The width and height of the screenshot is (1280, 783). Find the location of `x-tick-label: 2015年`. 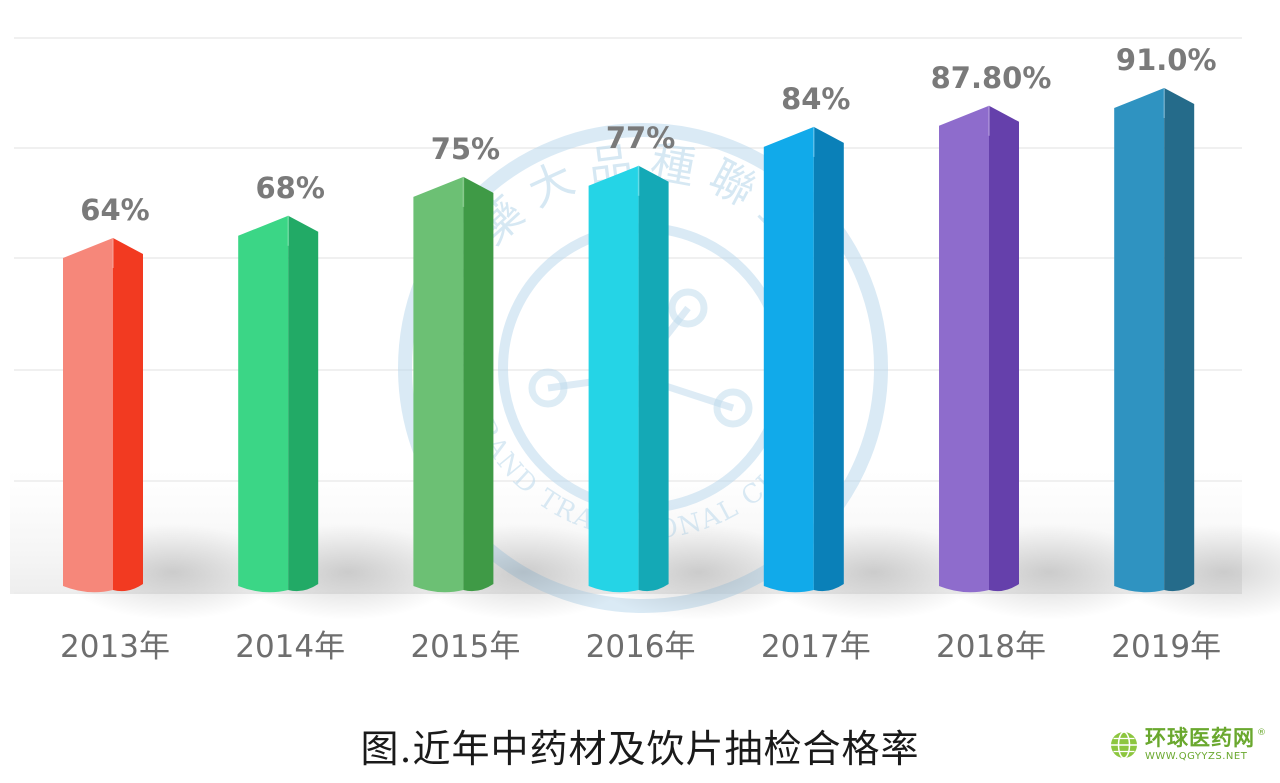

x-tick-label: 2015年 is located at coordinates (465, 647).